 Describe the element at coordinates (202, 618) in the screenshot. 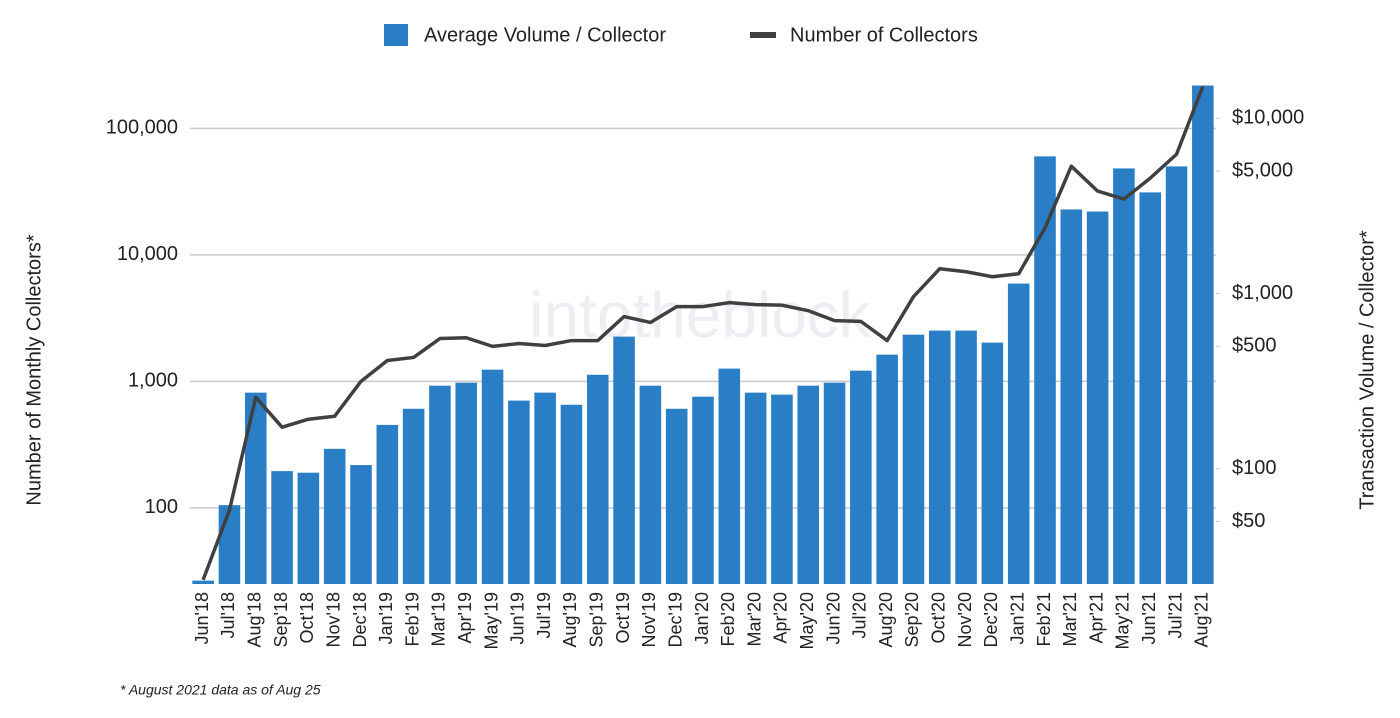

I see `x-tick-label: Jun'18` at that location.